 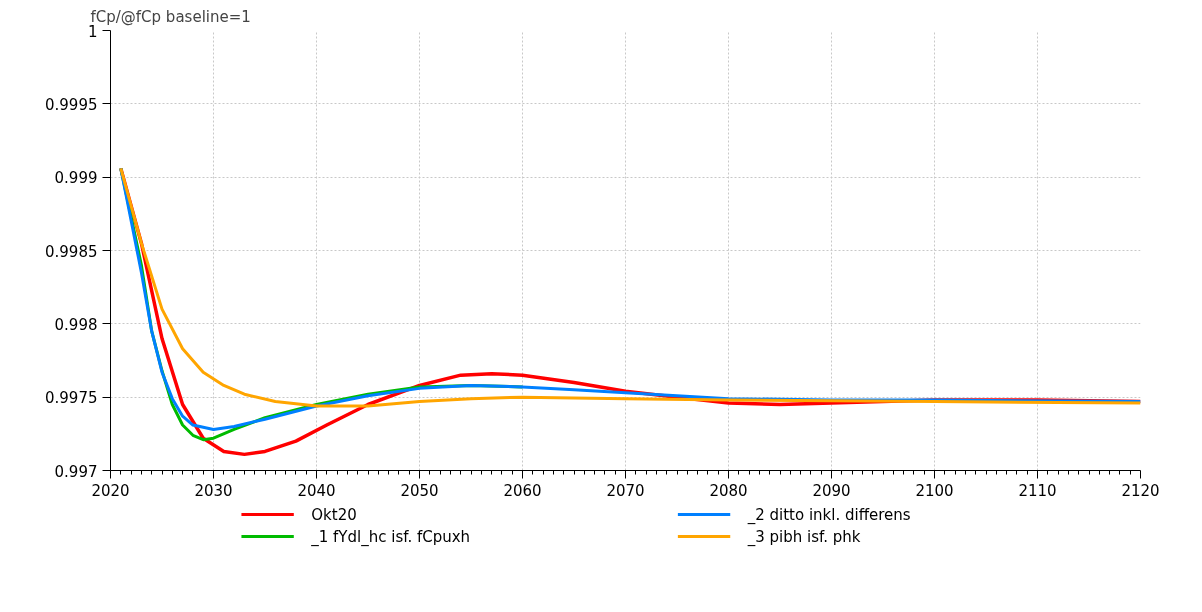 What do you see at coordinates (71, 104) in the screenshot?
I see `y-tick-label: 0.9995` at bounding box center [71, 104].